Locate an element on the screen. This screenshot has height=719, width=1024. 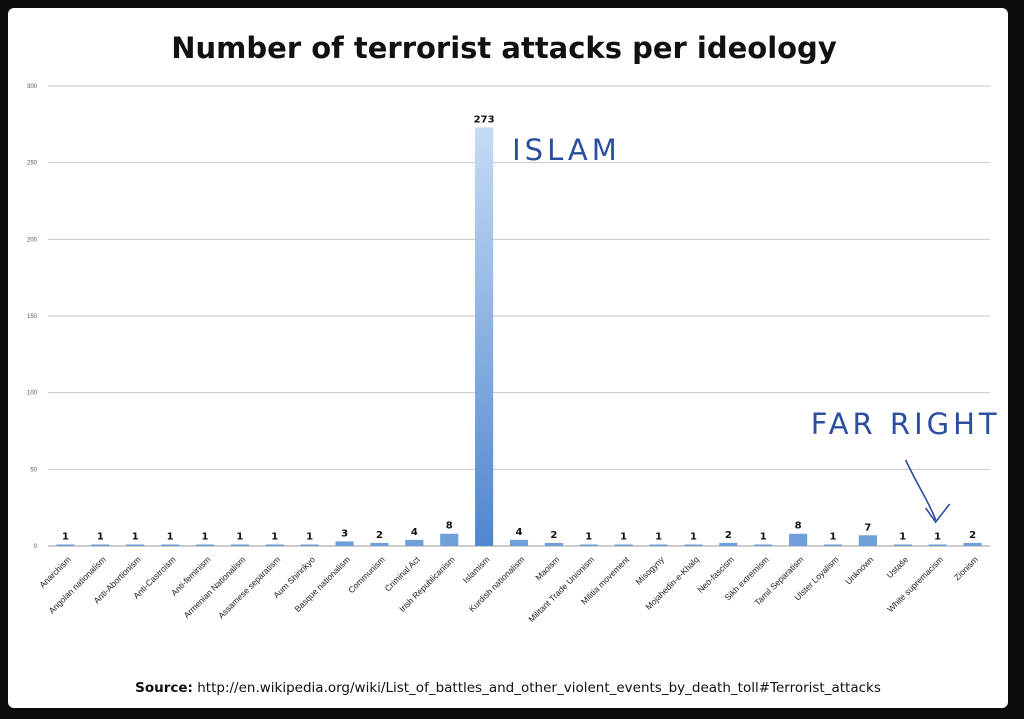
data-label-usta-e: 1 is located at coordinates (902, 536).